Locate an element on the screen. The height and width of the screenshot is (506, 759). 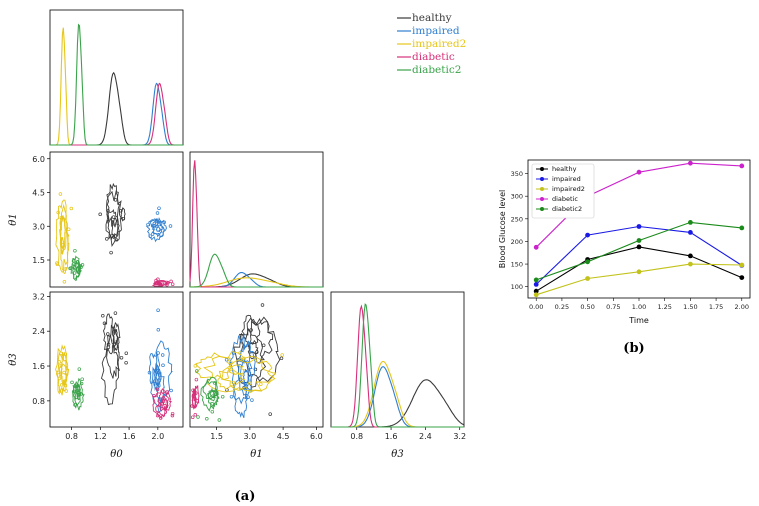
plot-b-x-tick-label: 0.50 is located at coordinates (587, 307).